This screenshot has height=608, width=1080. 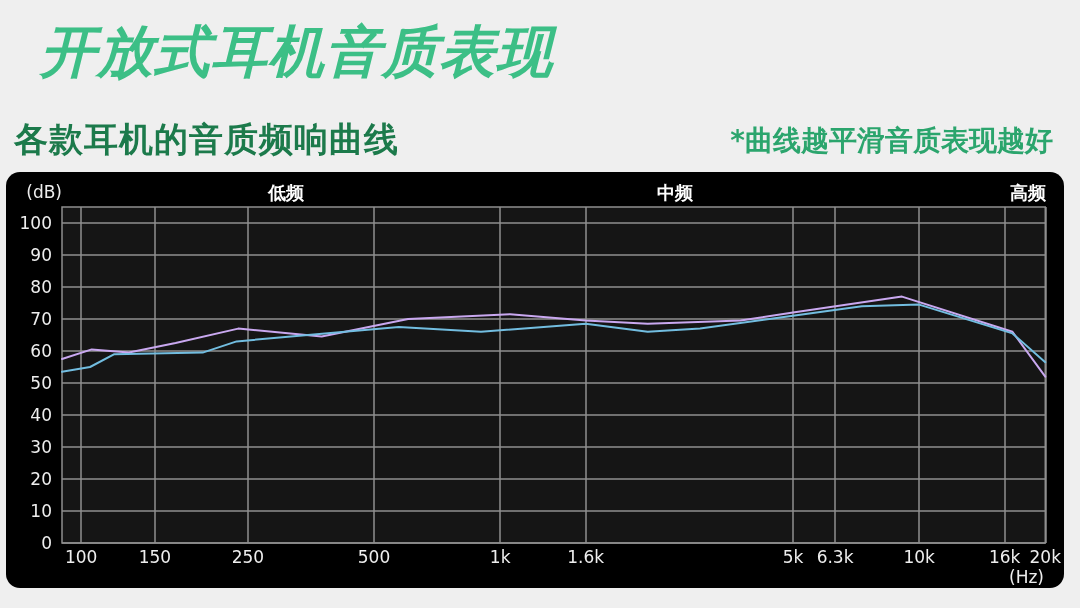 I want to click on y-tick-label: 10, so click(x=41, y=511).